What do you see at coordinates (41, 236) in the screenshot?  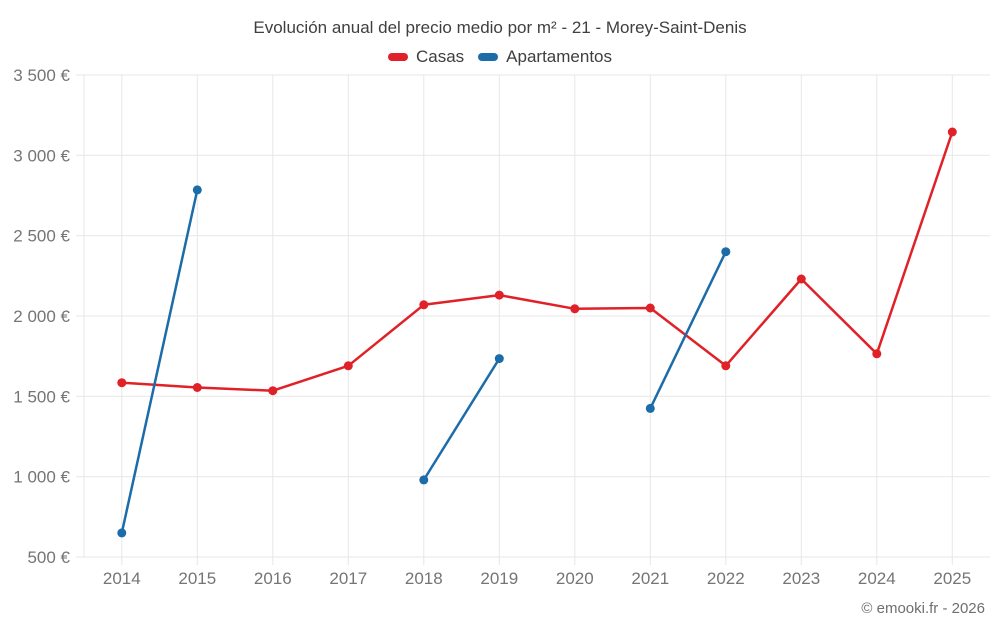 I see `y-axis-label: 2 500 €` at bounding box center [41, 236].